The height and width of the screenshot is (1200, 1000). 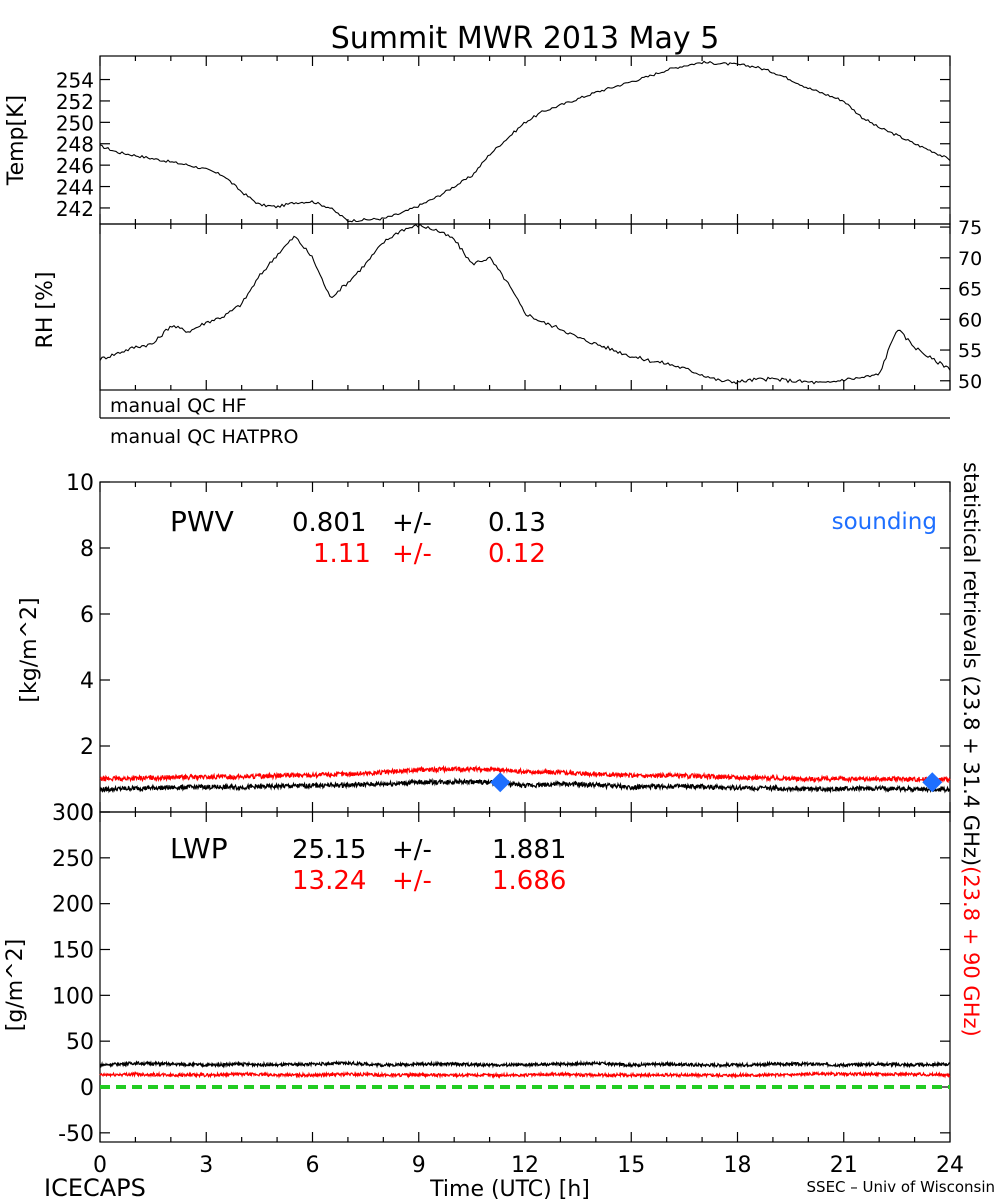 I want to click on pwv-black-mean: 0.801, so click(x=329, y=523).